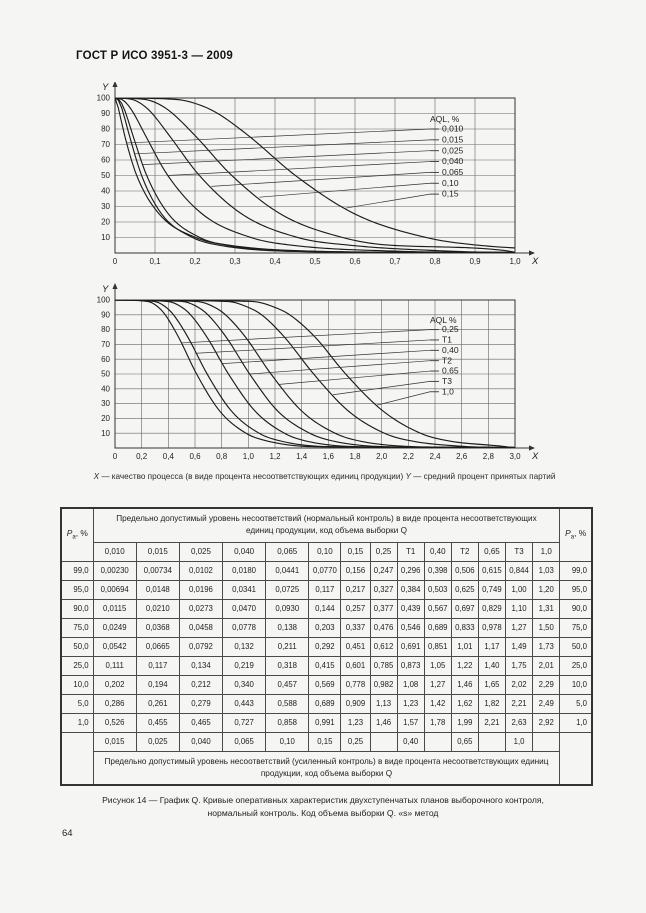 The image size is (646, 913). Describe the element at coordinates (437, 570) in the screenshot. I see `oc-value-cell: 0,398` at that location.